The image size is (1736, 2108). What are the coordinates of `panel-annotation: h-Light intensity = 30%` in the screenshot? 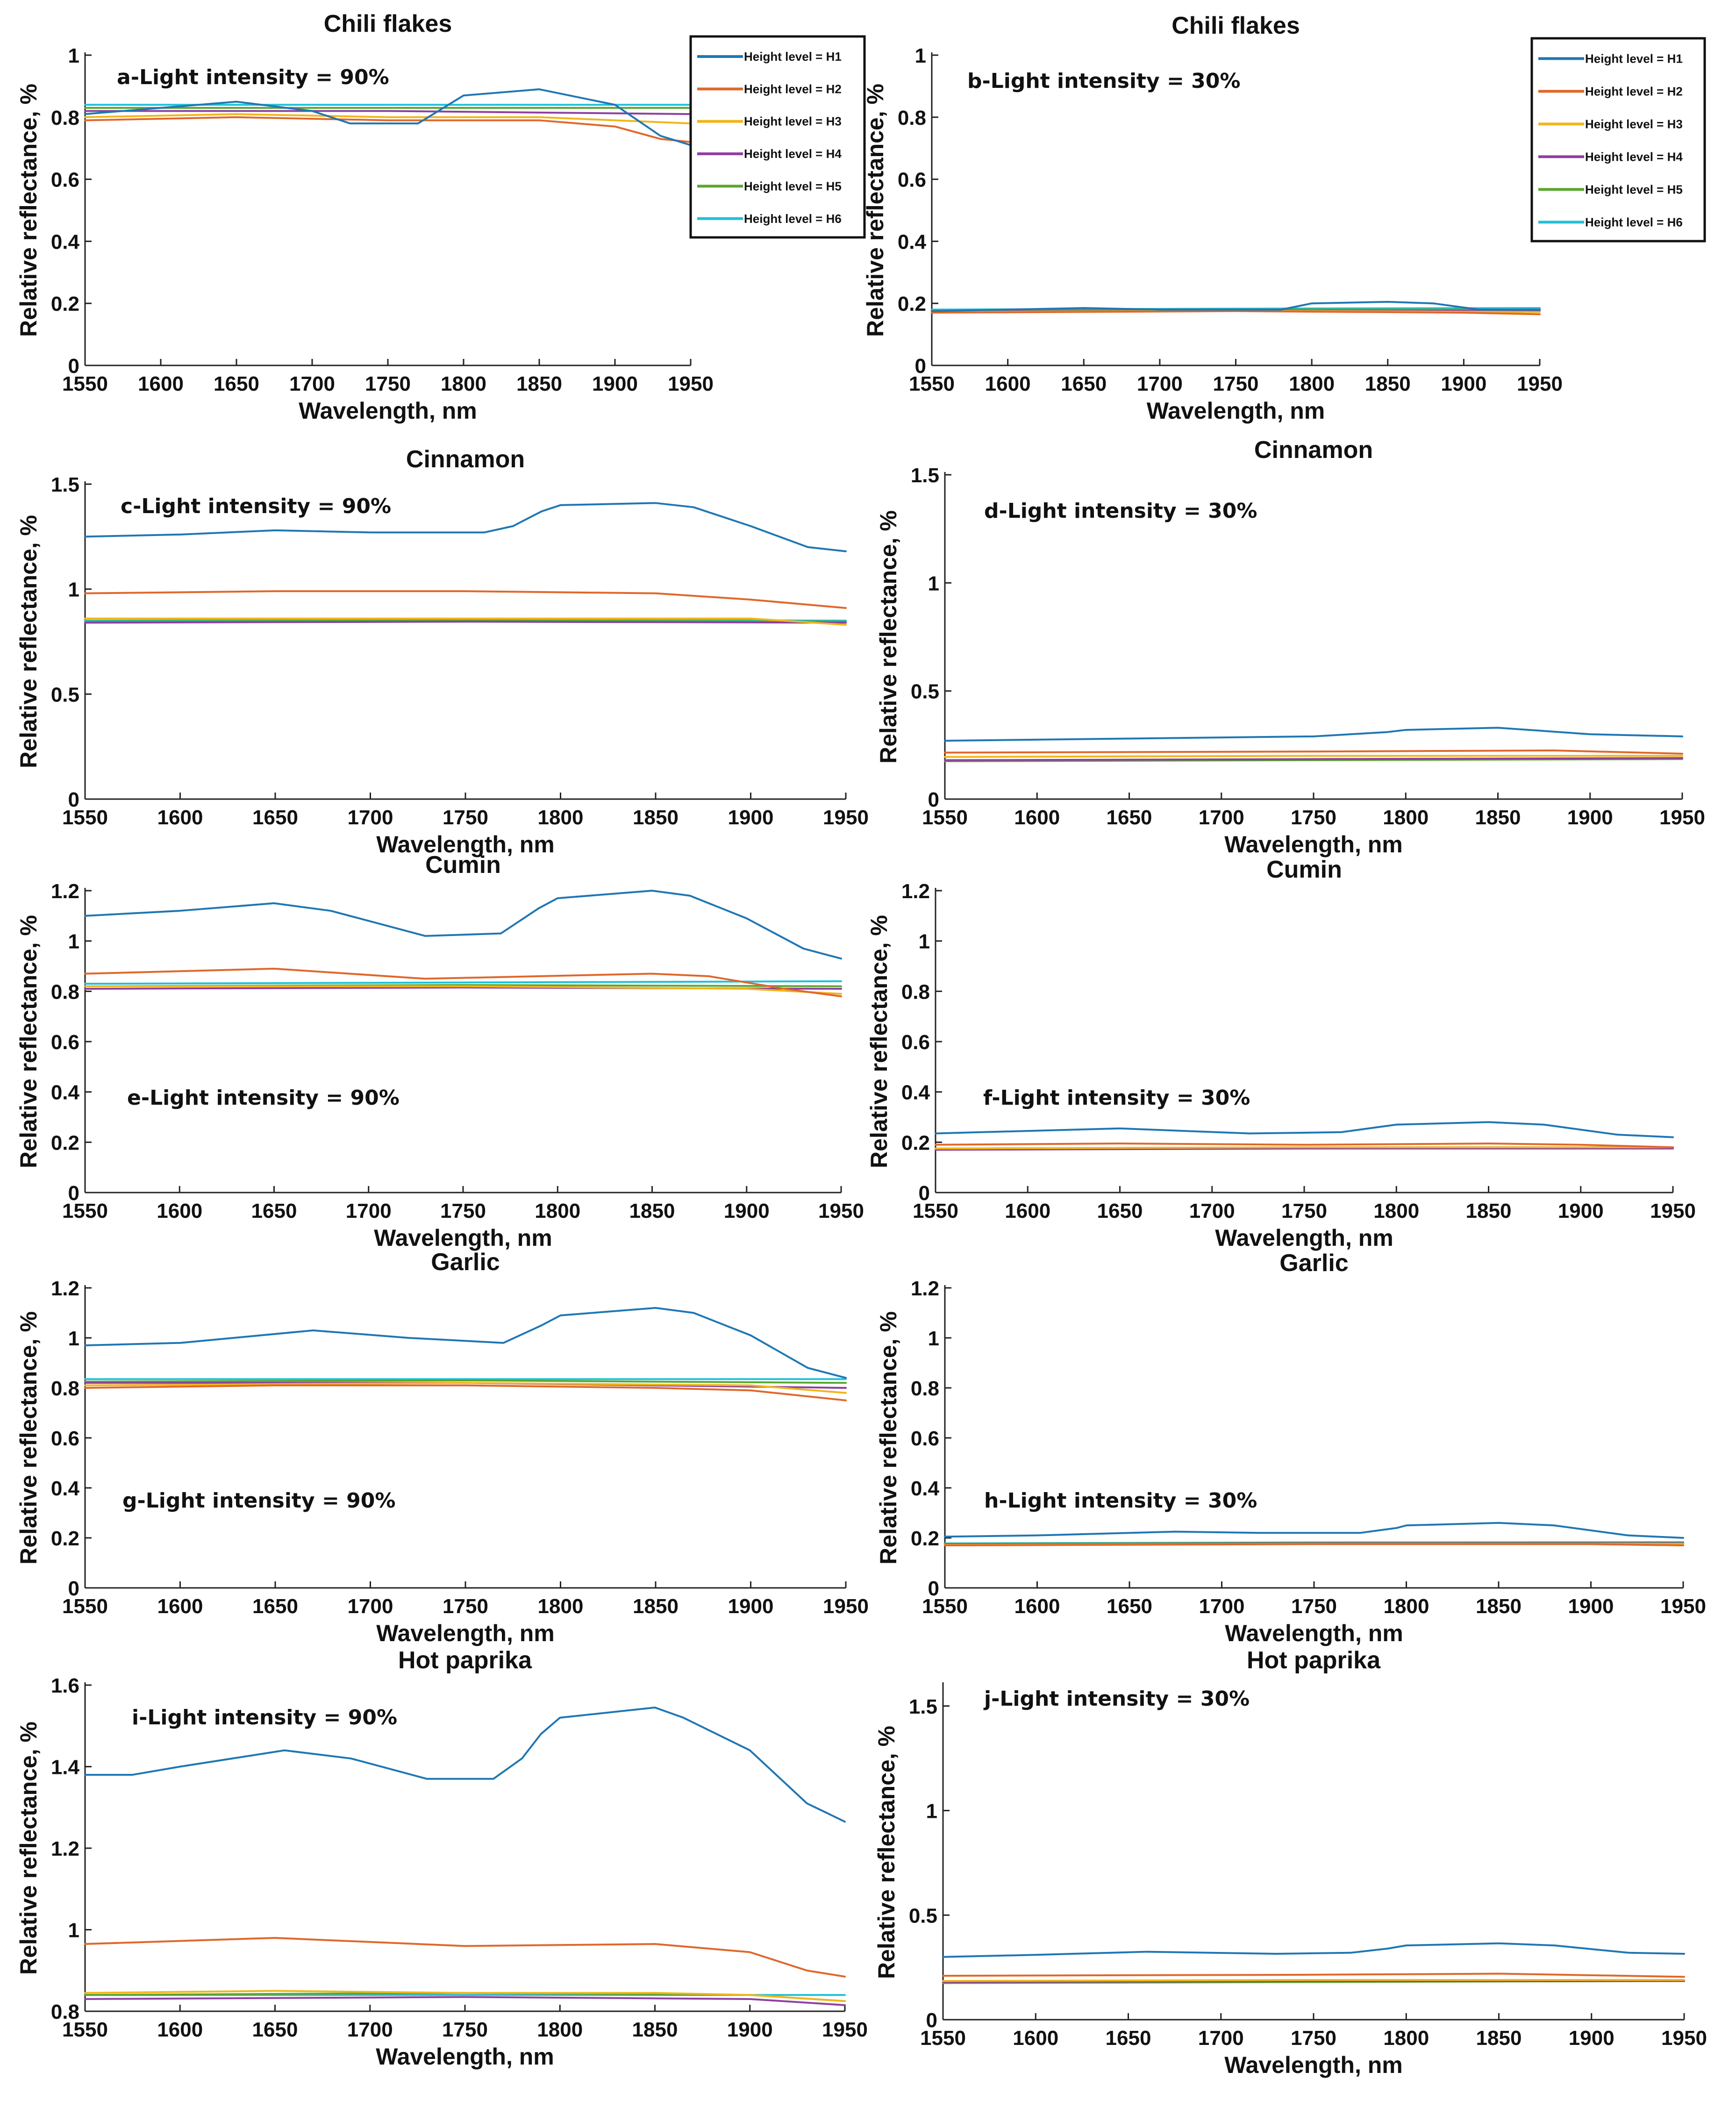 It's located at (1120, 1501).